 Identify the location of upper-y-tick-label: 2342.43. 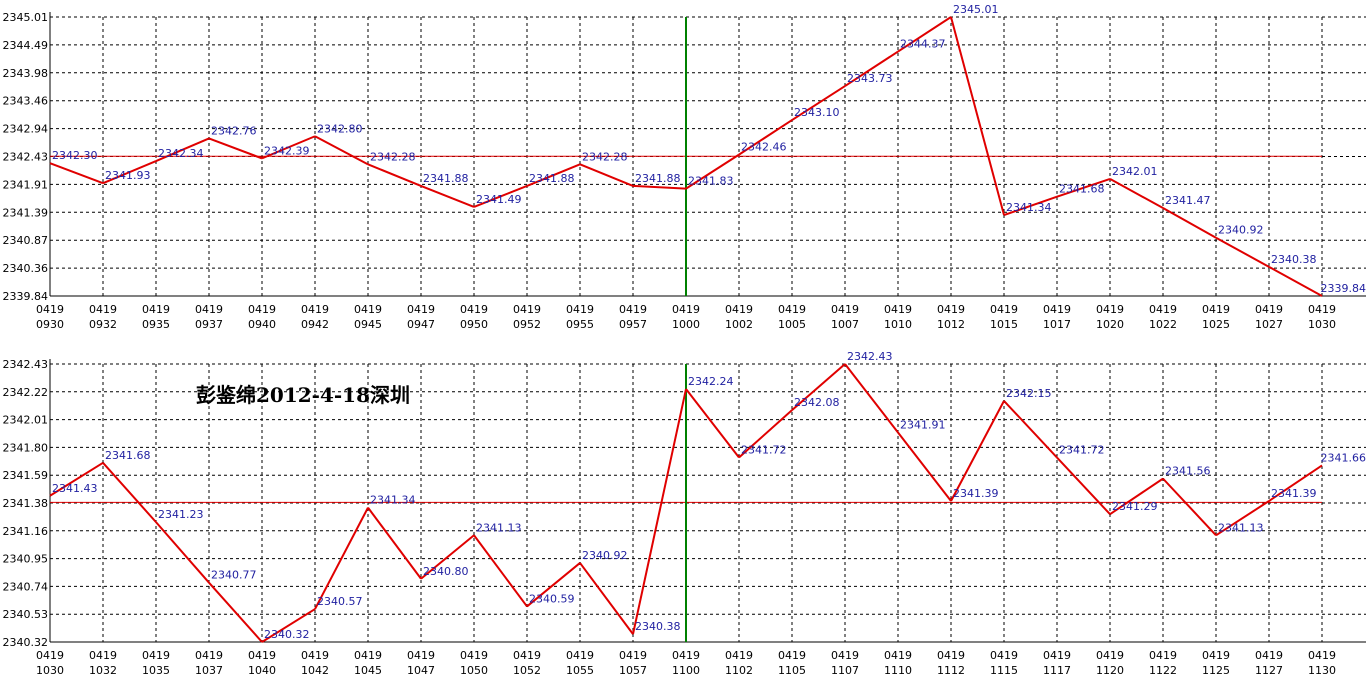
(26, 157).